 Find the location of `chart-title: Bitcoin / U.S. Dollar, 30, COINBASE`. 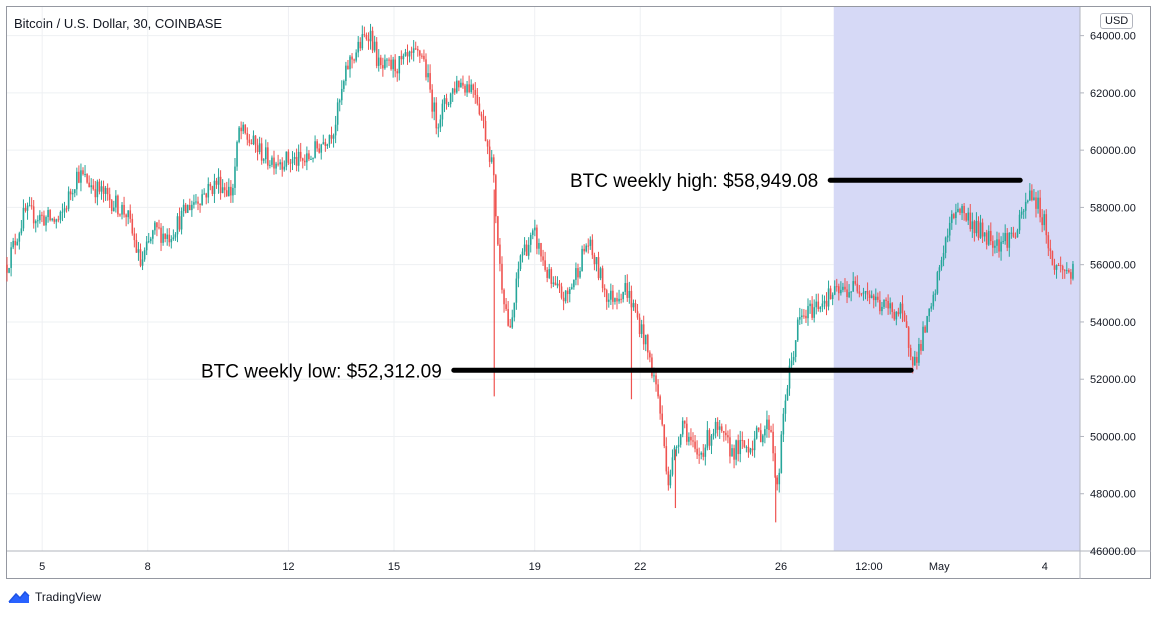

chart-title: Bitcoin / U.S. Dollar, 30, COINBASE is located at coordinates (118, 23).